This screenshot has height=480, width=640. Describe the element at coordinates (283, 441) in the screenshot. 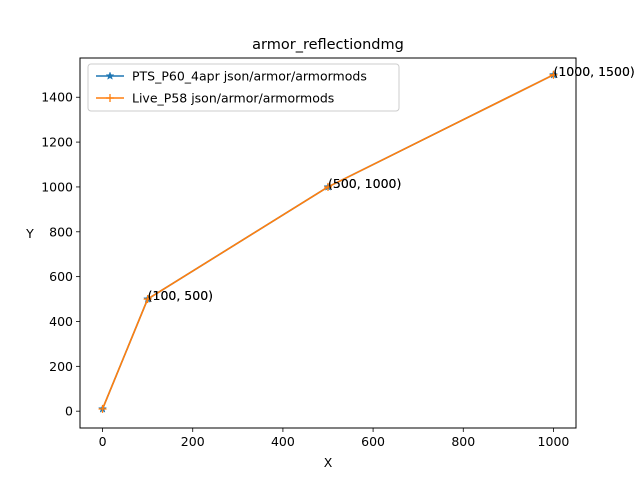

I see `x-tick-label: 400` at that location.